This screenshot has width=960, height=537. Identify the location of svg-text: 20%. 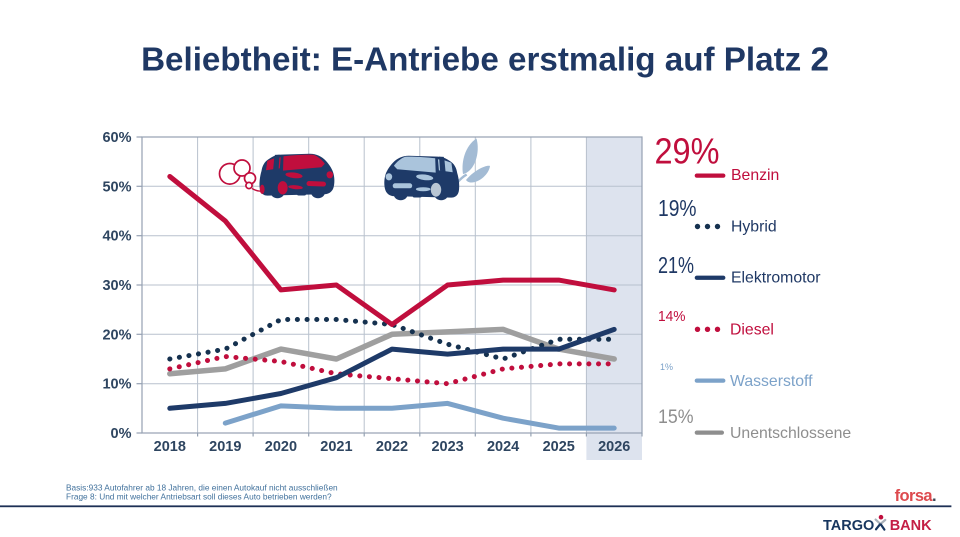
(116, 335).